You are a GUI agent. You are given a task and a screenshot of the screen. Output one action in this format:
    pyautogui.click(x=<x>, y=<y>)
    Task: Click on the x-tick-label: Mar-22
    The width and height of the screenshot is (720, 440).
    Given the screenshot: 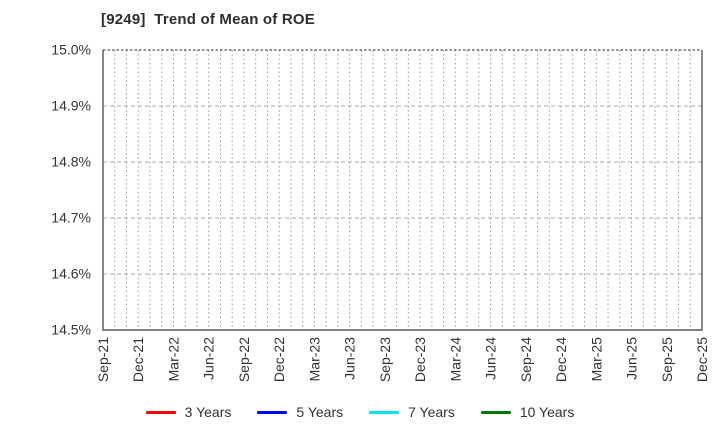 What is the action you would take?
    pyautogui.click(x=173, y=359)
    